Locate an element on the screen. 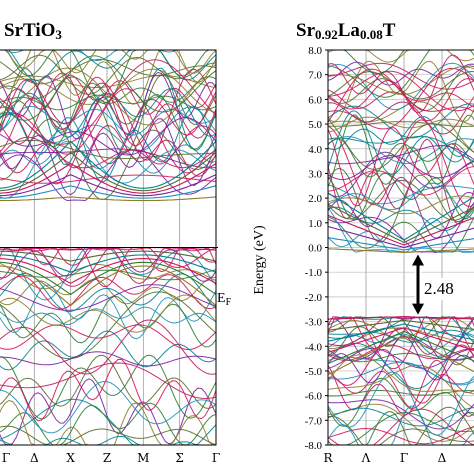  k-label: Z is located at coordinates (107, 458).